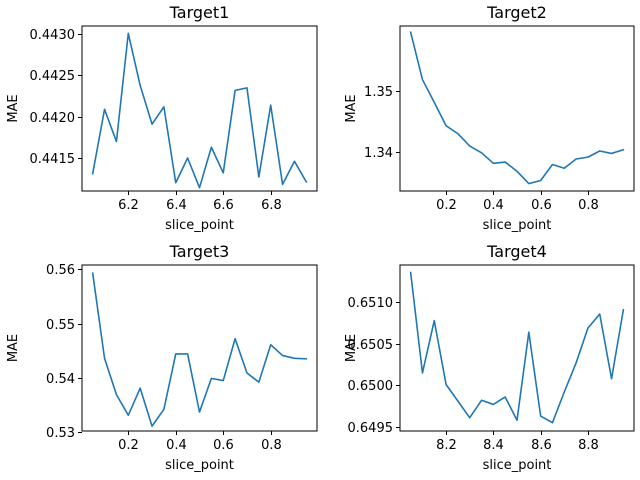 This screenshot has width=640, height=480. What do you see at coordinates (371, 428) in the screenshot?
I see `panel-4-y-tick-label: 0.6495` at bounding box center [371, 428].